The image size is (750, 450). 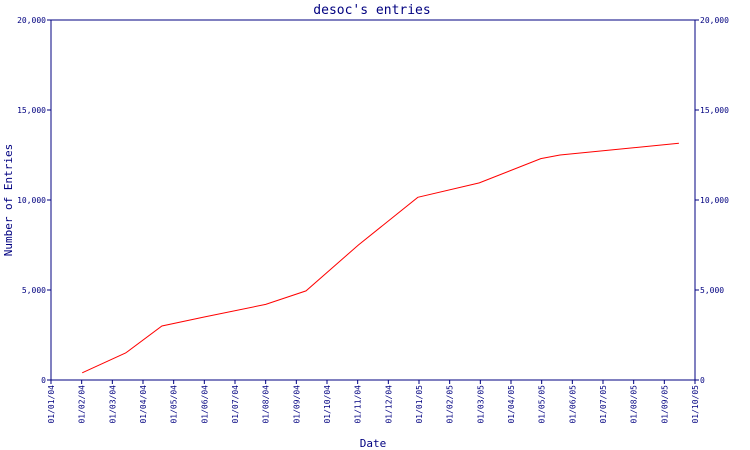 I want to click on x-tick-label: 01/01/05, so click(x=419, y=404).